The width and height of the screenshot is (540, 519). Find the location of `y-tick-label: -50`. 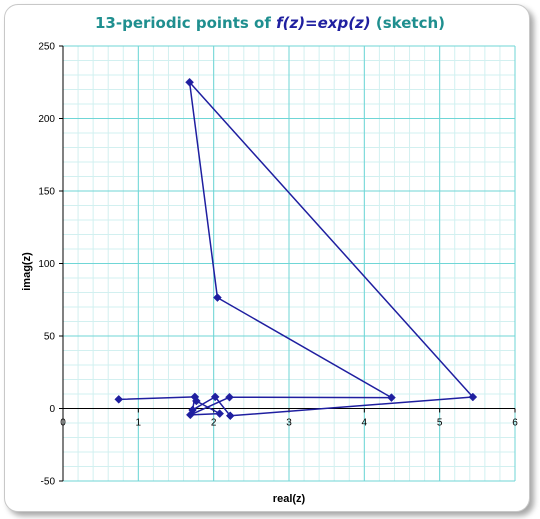

y-tick-label: -50 is located at coordinates (48, 482).